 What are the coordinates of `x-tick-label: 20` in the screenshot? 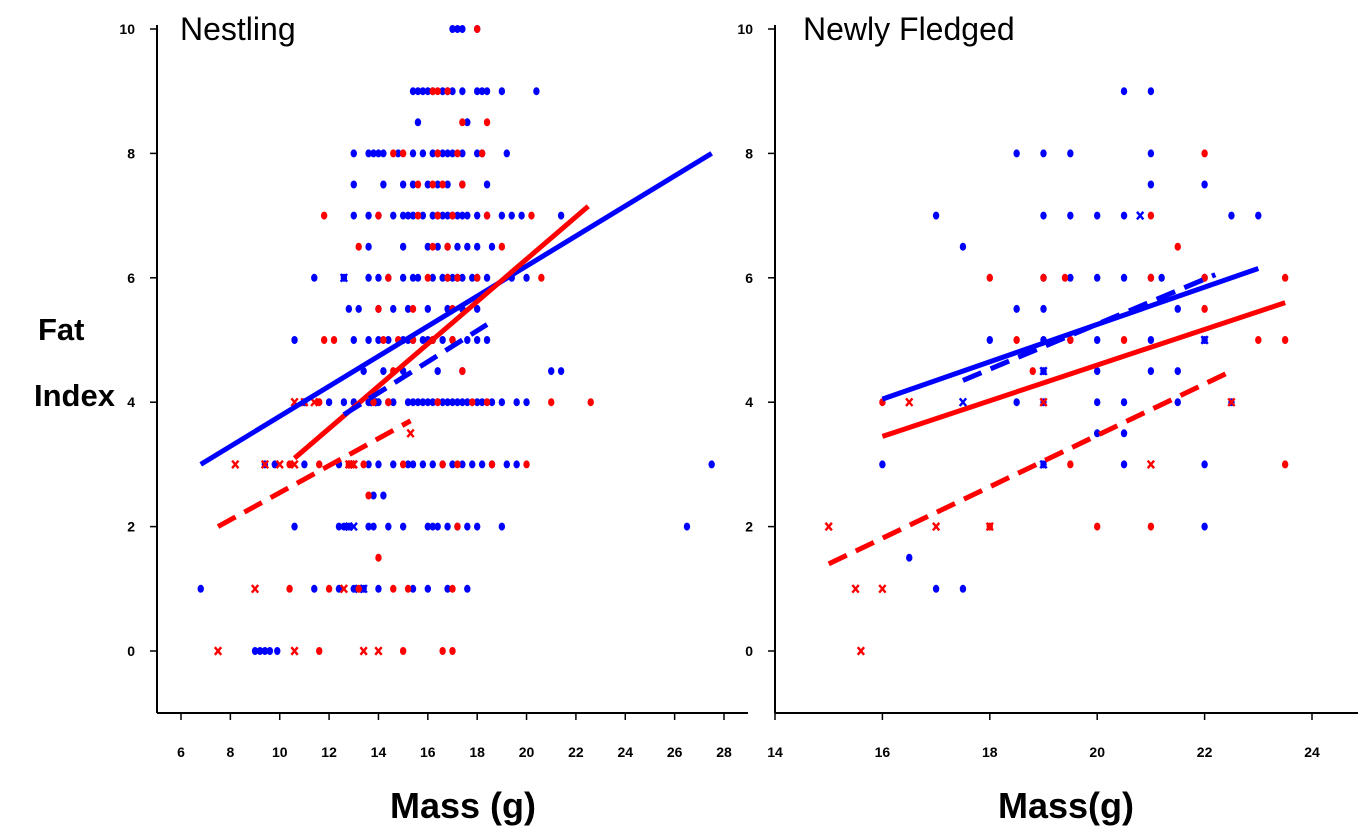 It's located at (527, 752).